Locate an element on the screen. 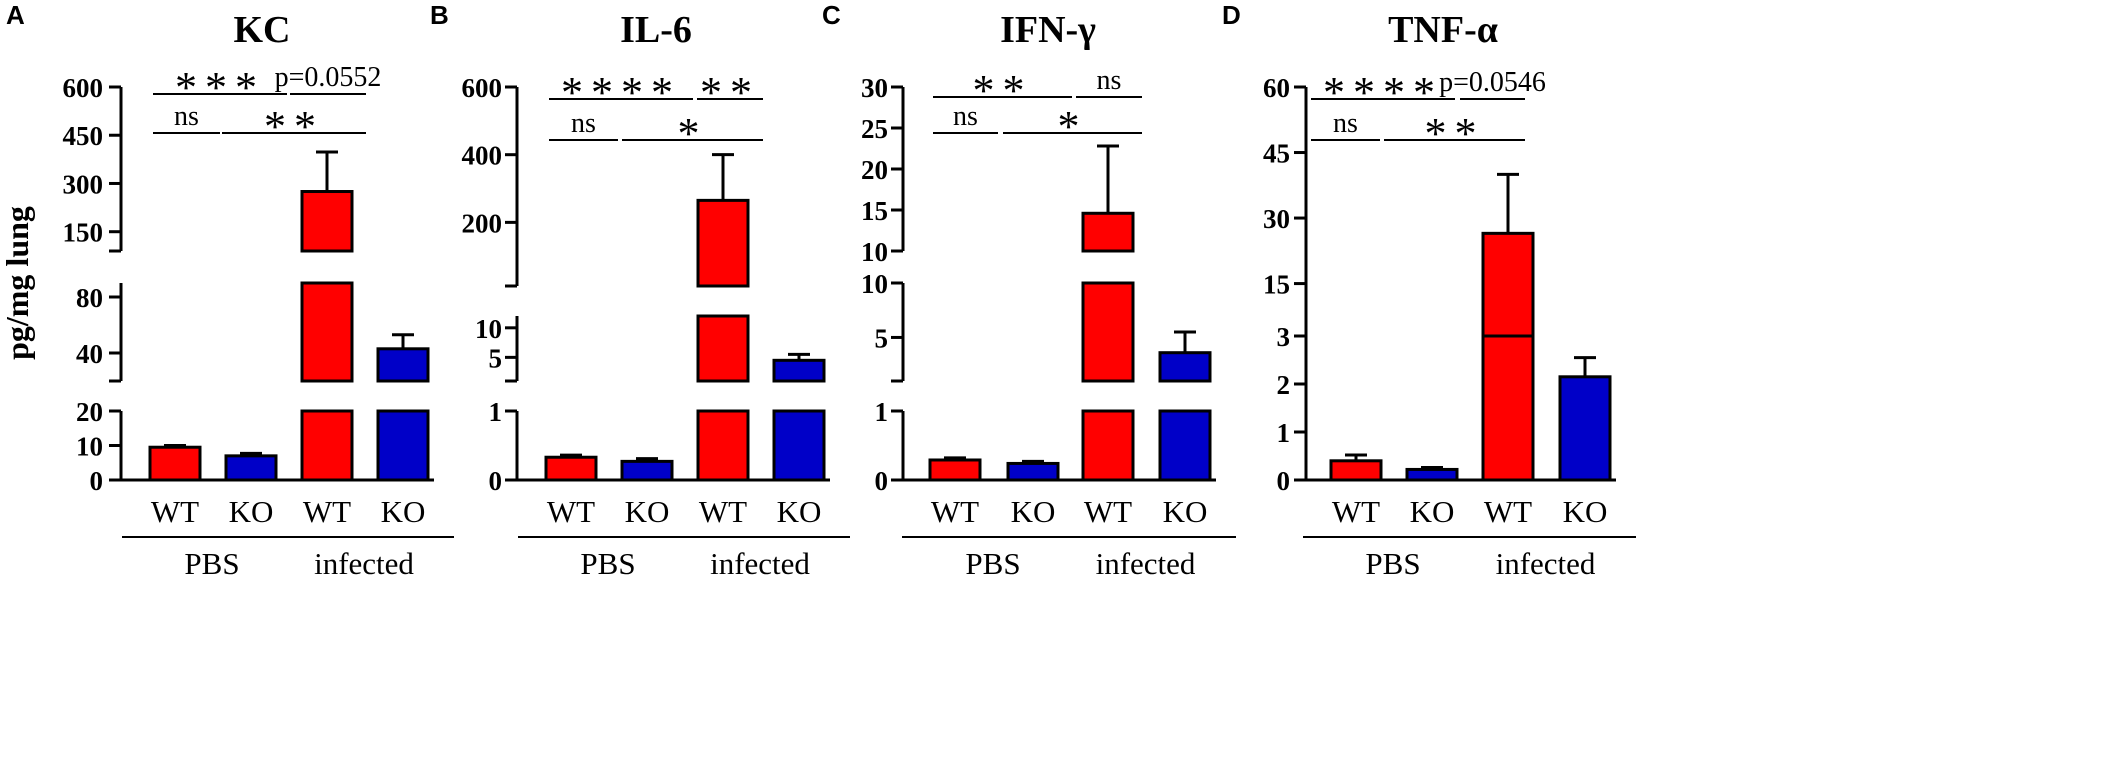  y-tick-label: 300 is located at coordinates (83, 184).